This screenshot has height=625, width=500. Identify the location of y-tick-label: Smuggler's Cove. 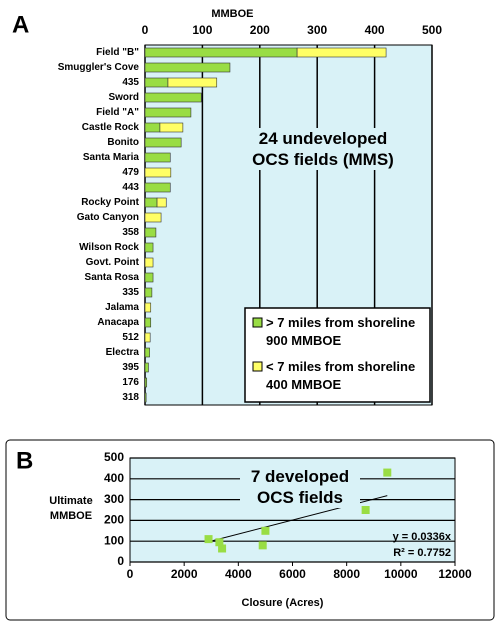
(99, 67).